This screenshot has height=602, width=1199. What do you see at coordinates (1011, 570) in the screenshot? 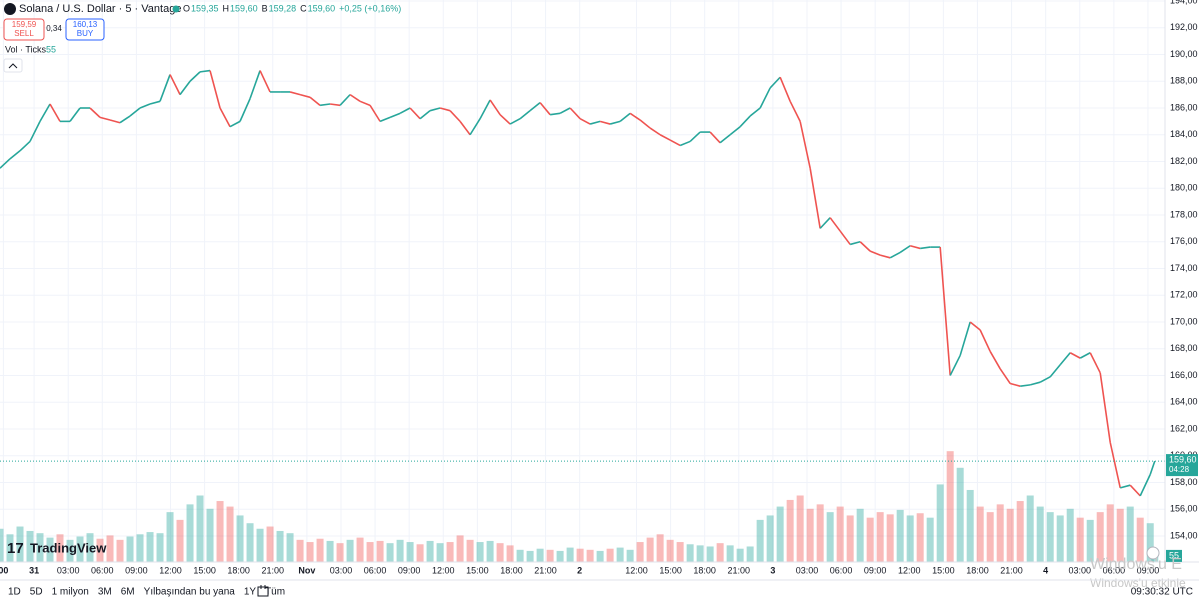
I see `x-tick-label: 21:00` at bounding box center [1011, 570].